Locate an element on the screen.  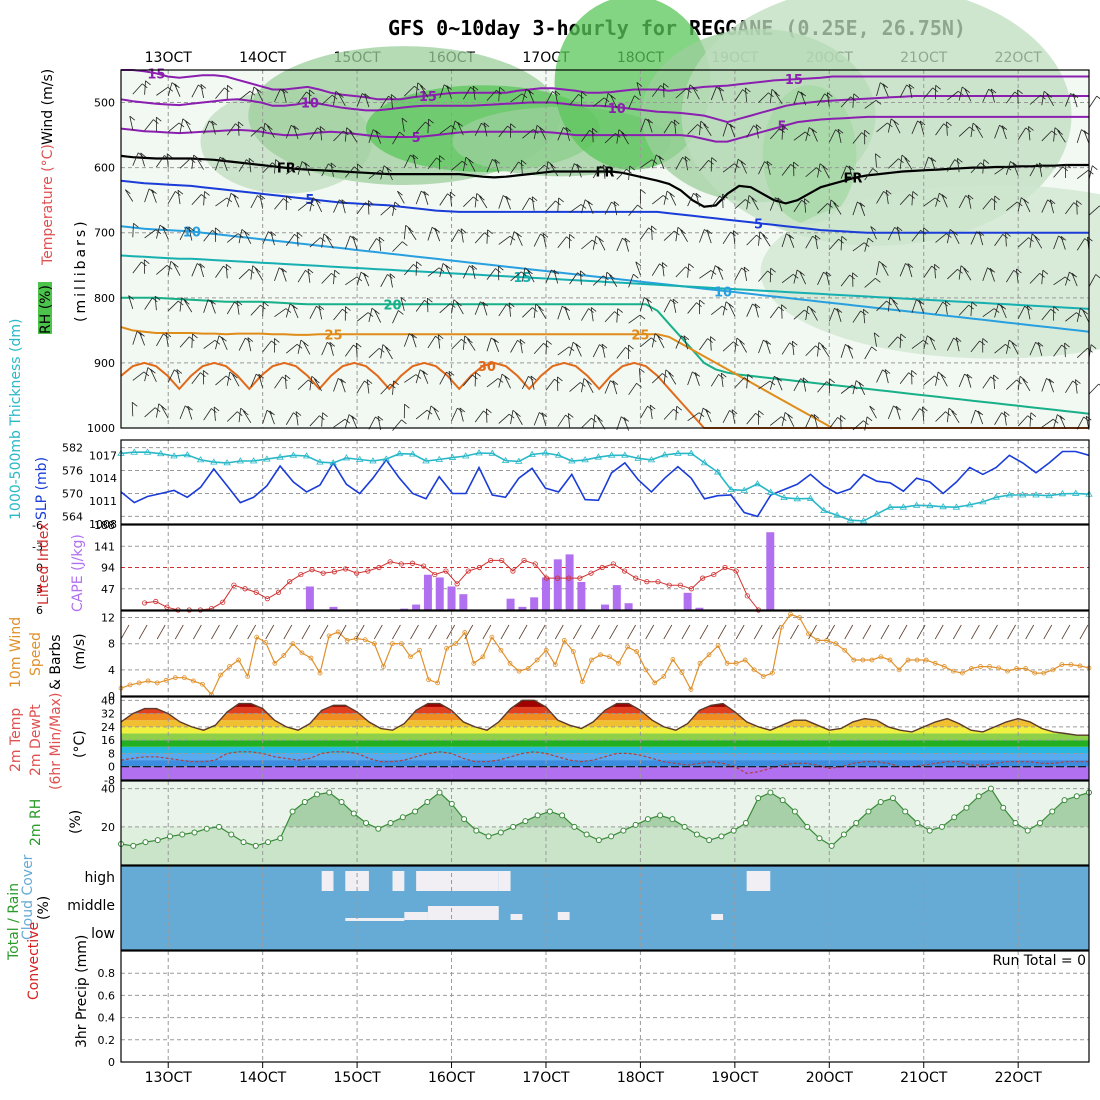
bottom-x-tick-label: 13OCT is located at coordinates (169, 1078).